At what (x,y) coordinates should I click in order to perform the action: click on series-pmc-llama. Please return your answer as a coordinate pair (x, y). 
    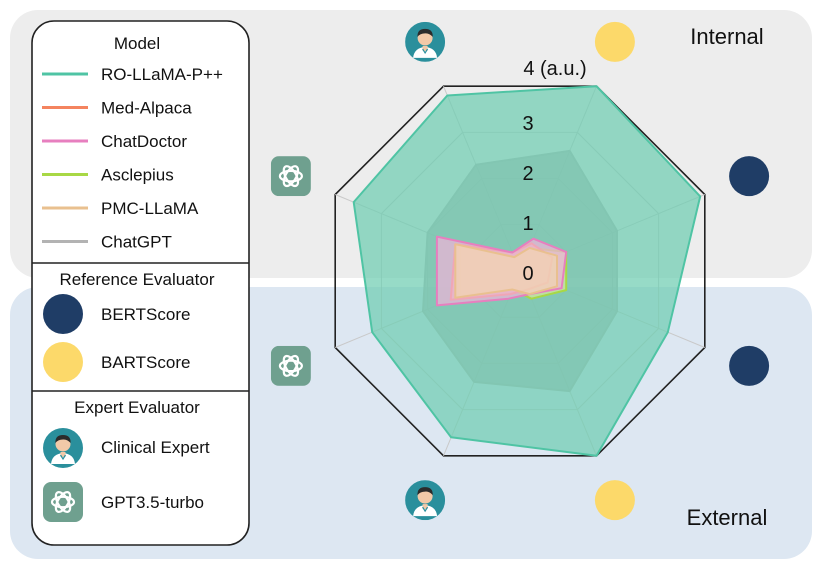
    Looking at the image, I should click on (506, 271).